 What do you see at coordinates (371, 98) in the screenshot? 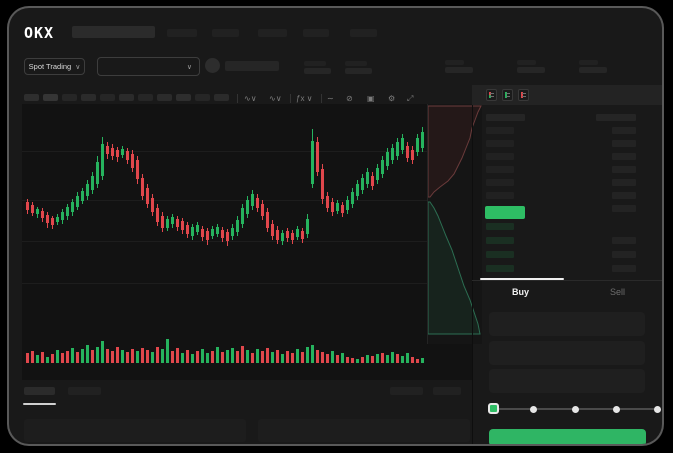
I see `snapshot-camera-icon: ▣` at bounding box center [371, 98].